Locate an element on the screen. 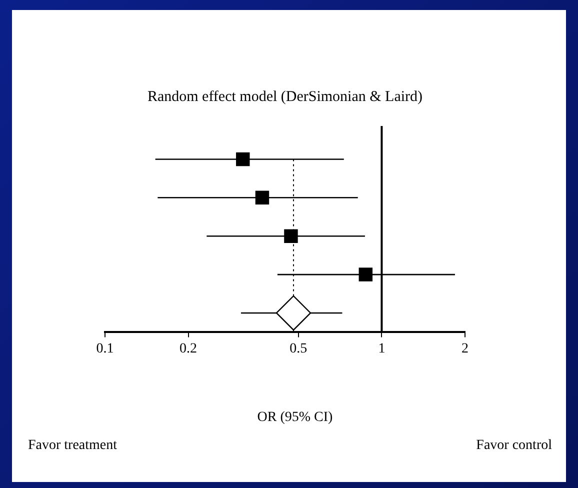 Image resolution: width=578 pixels, height=488 pixels. x-axis-title: OR (95% CI) is located at coordinates (295, 417).